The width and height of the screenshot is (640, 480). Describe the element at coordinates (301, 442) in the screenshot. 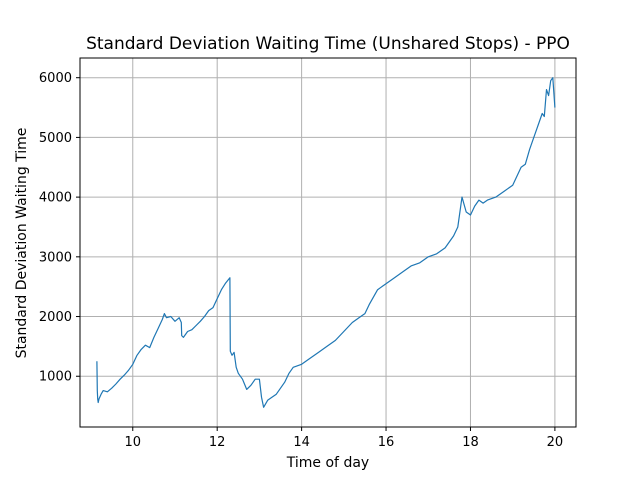

I see `x-tick-label: 14` at that location.